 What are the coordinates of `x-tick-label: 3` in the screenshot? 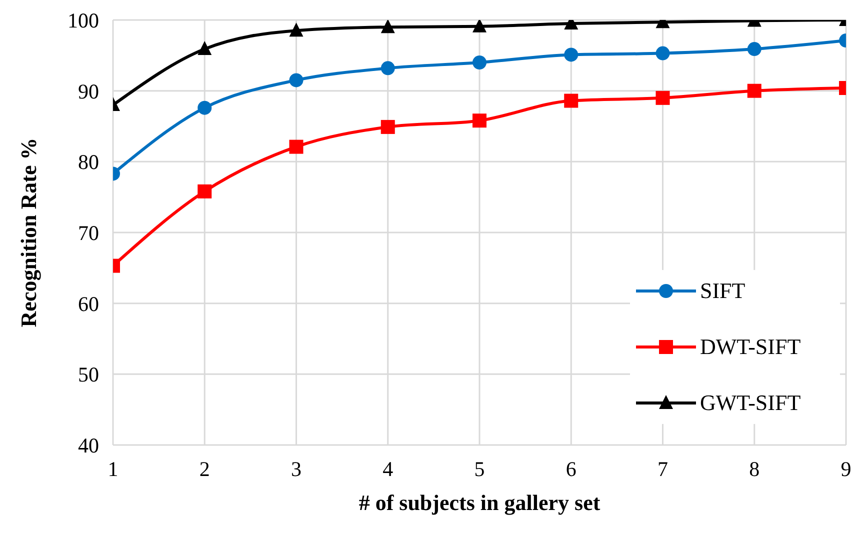 It's located at (296, 468).